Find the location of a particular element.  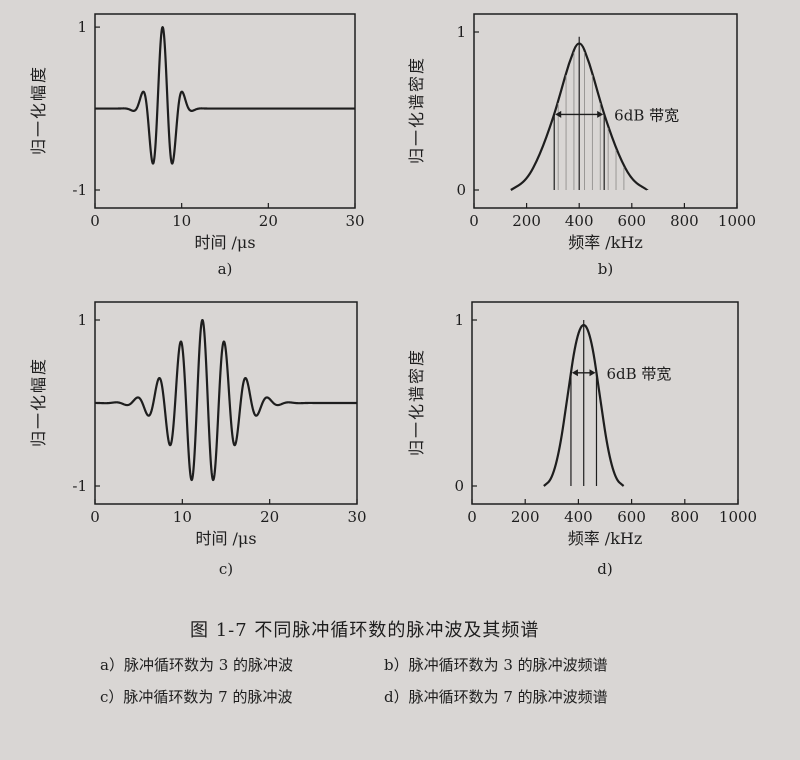

subplot-label: c) is located at coordinates (226, 569).